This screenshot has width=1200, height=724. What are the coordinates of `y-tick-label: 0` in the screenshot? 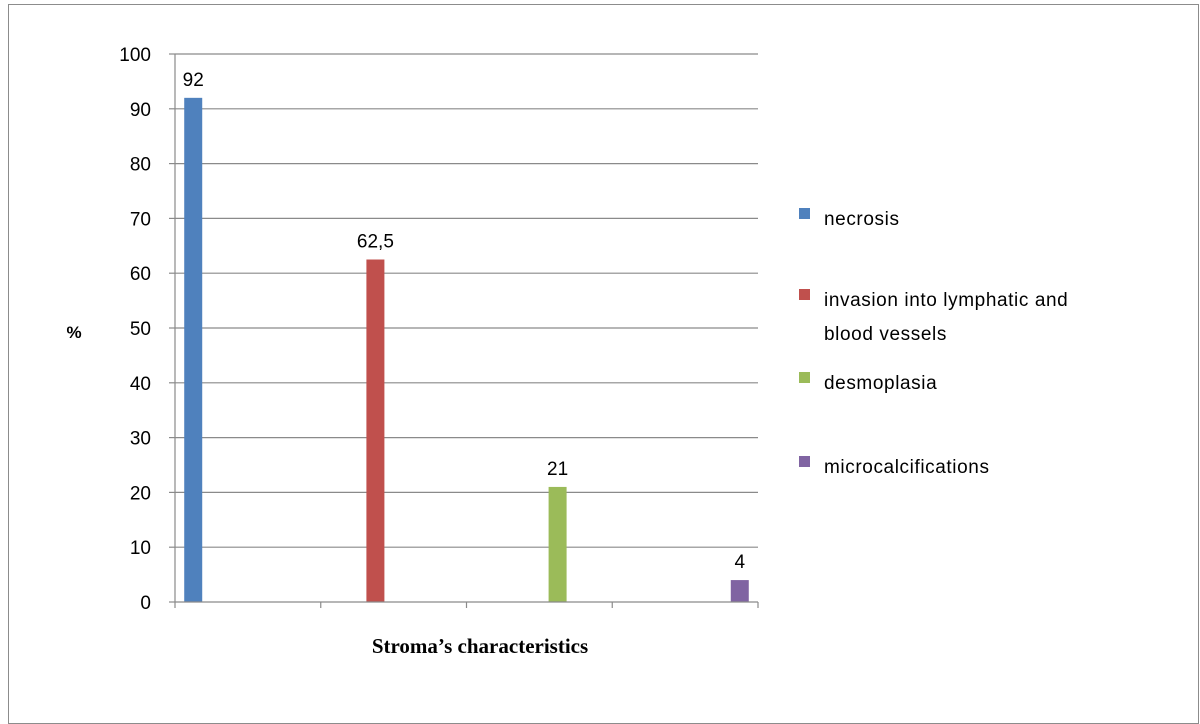 It's located at (145, 603).